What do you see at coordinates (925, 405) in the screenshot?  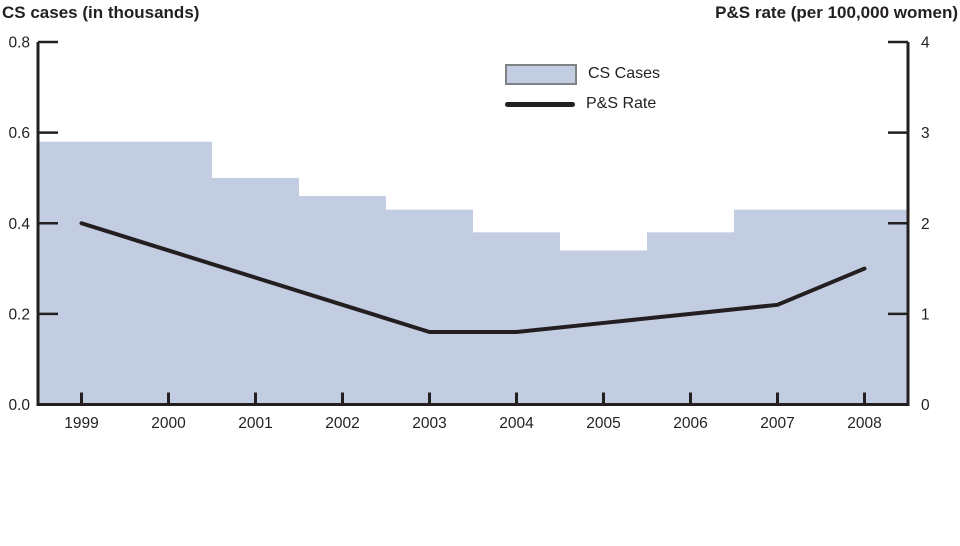 I see `right-axis-tick-label: 0` at bounding box center [925, 405].